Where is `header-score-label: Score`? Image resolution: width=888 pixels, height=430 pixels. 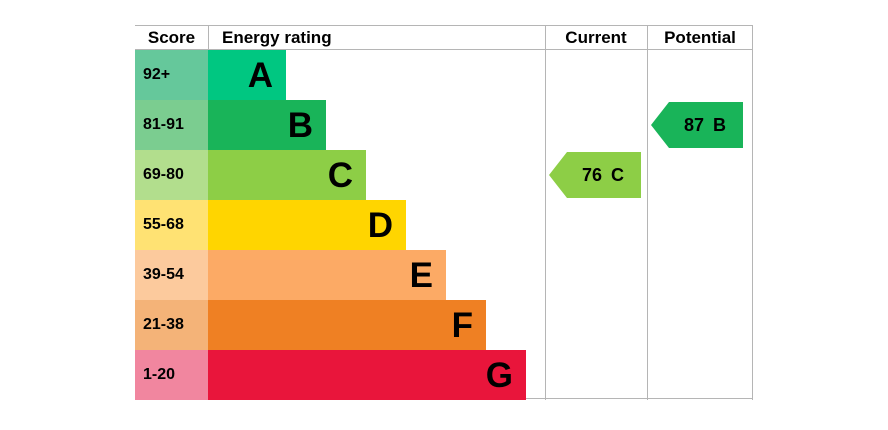
header-score-label: Score is located at coordinates (171, 37).